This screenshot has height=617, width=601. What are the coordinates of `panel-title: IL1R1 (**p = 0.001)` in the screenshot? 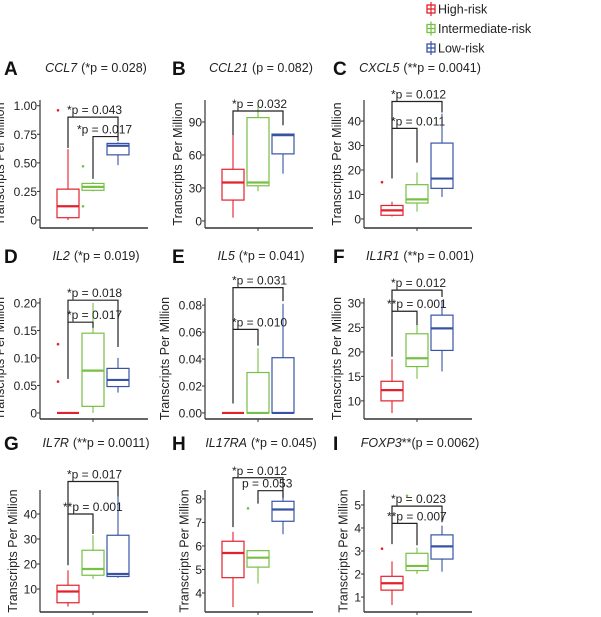 It's located at (420, 256).